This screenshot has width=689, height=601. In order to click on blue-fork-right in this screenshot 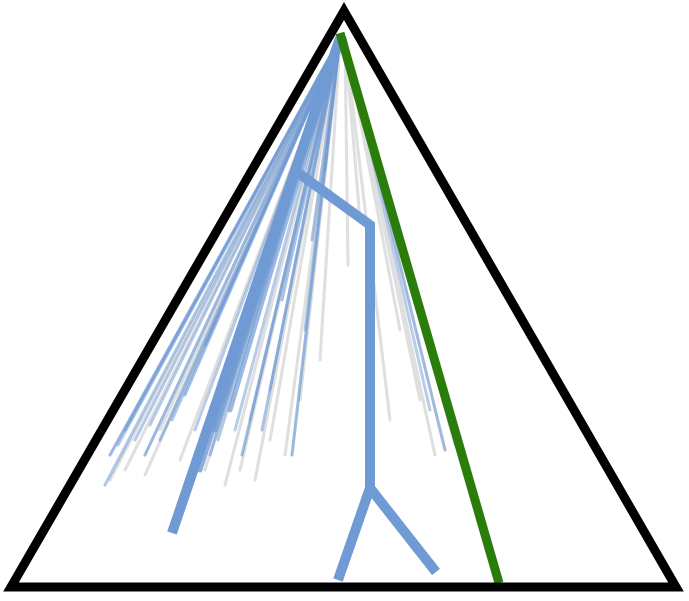, I will do `click(403, 530)`.